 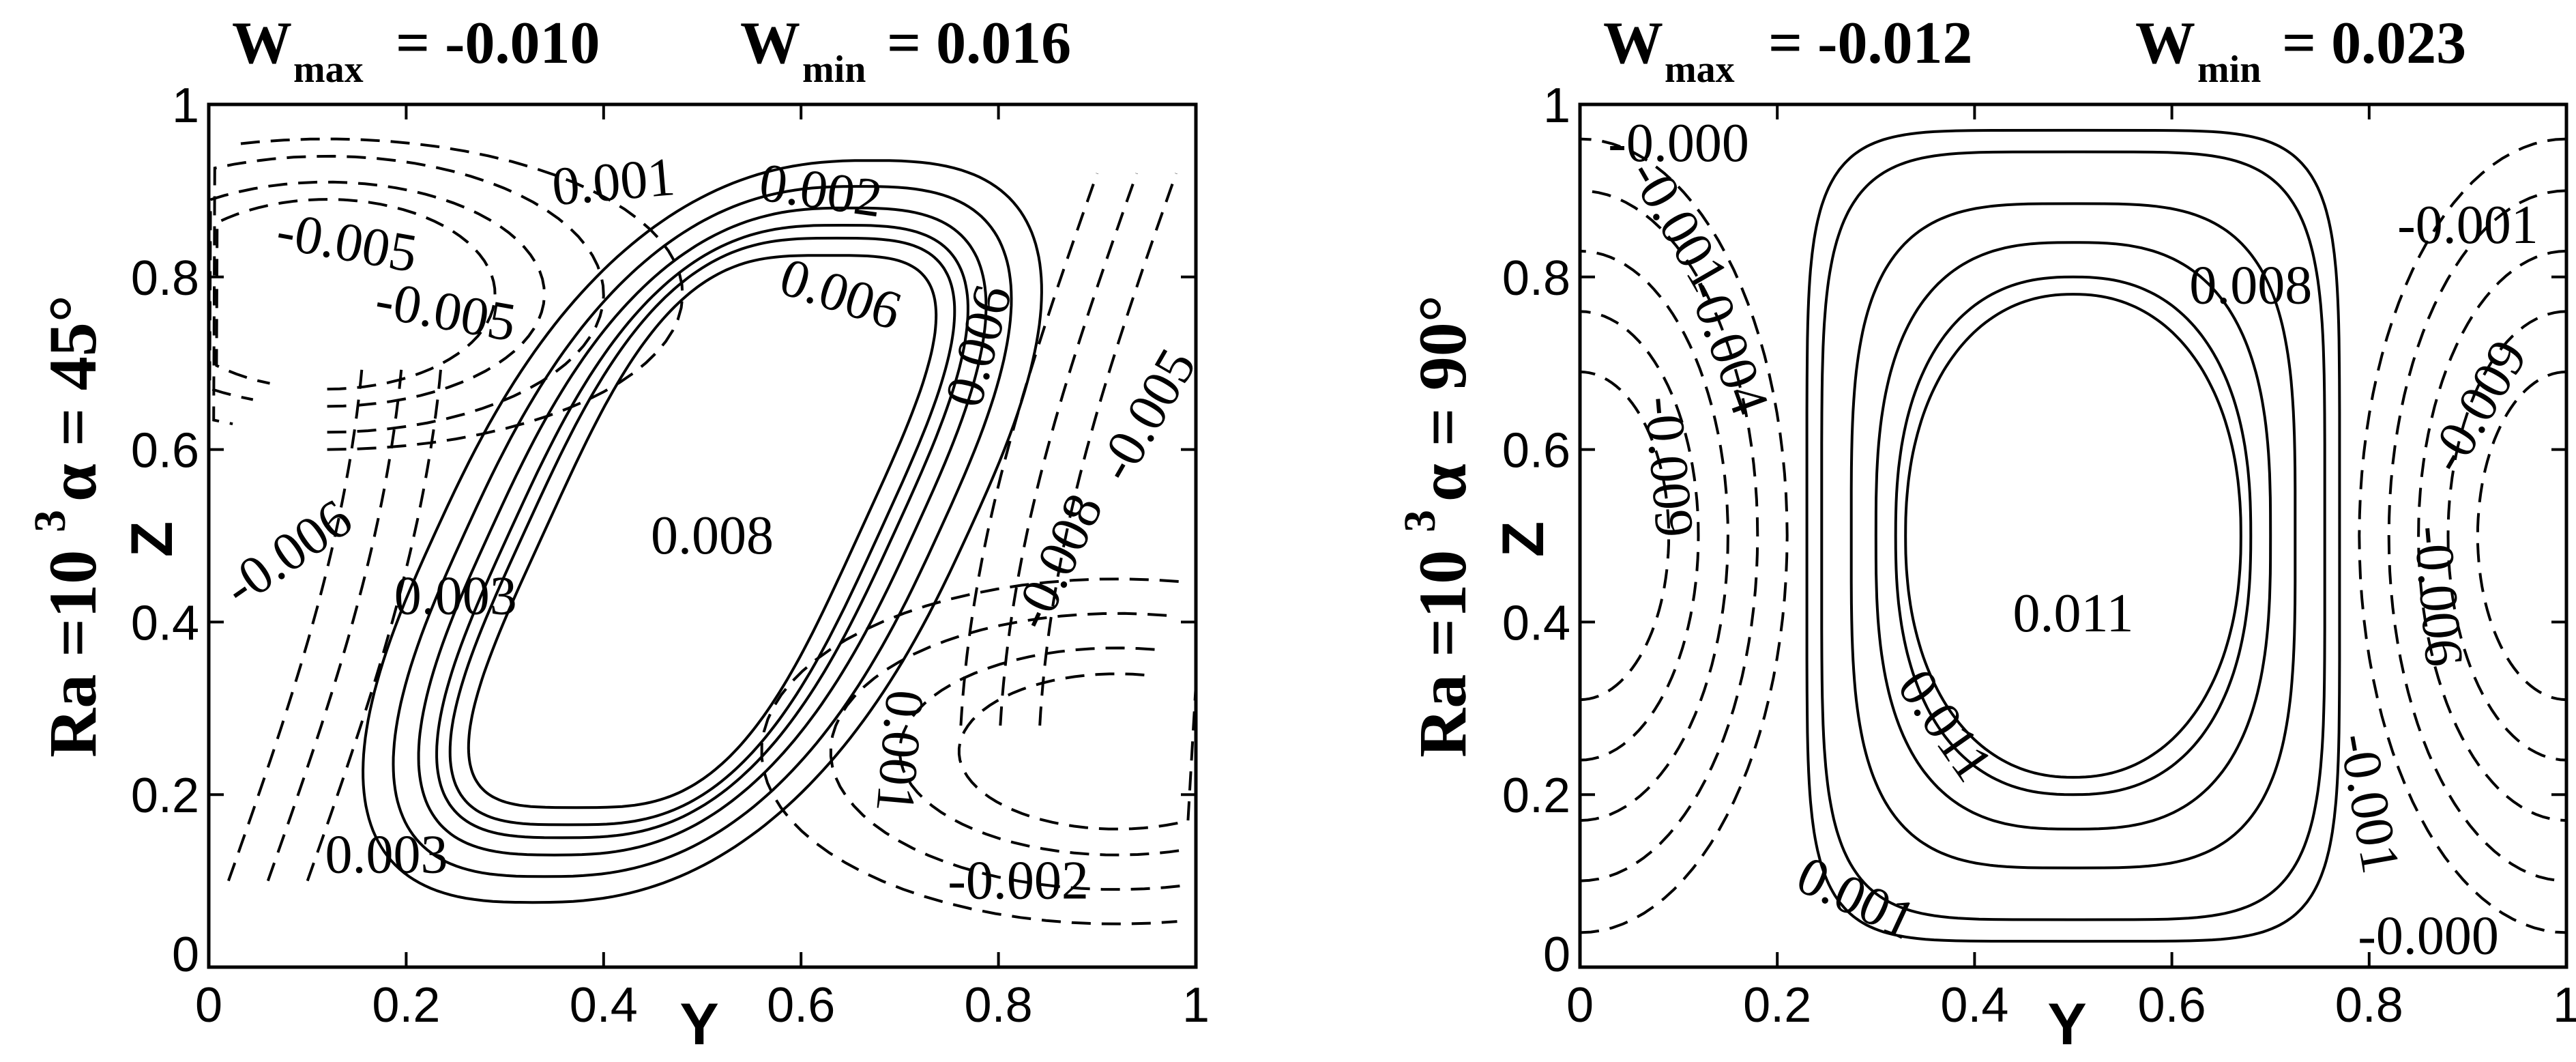 I want to click on left-wmin-subscript: min, so click(x=834, y=69).